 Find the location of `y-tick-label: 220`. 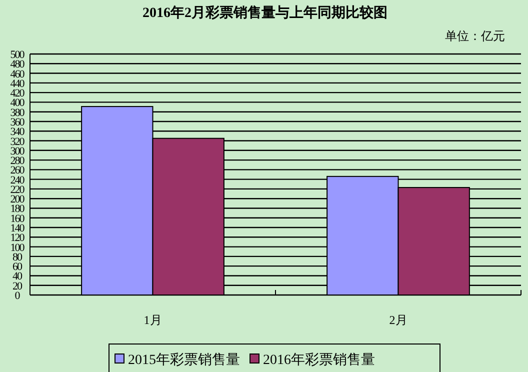

y-tick-label: 220 is located at coordinates (18, 190).